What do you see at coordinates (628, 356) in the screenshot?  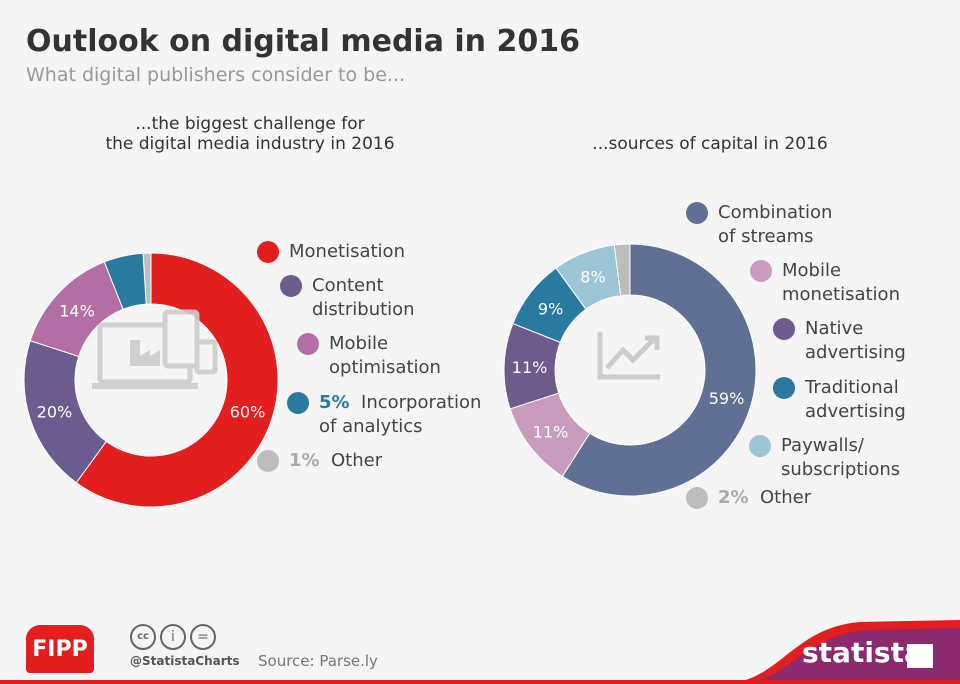 I see `trend-chart-icon` at bounding box center [628, 356].